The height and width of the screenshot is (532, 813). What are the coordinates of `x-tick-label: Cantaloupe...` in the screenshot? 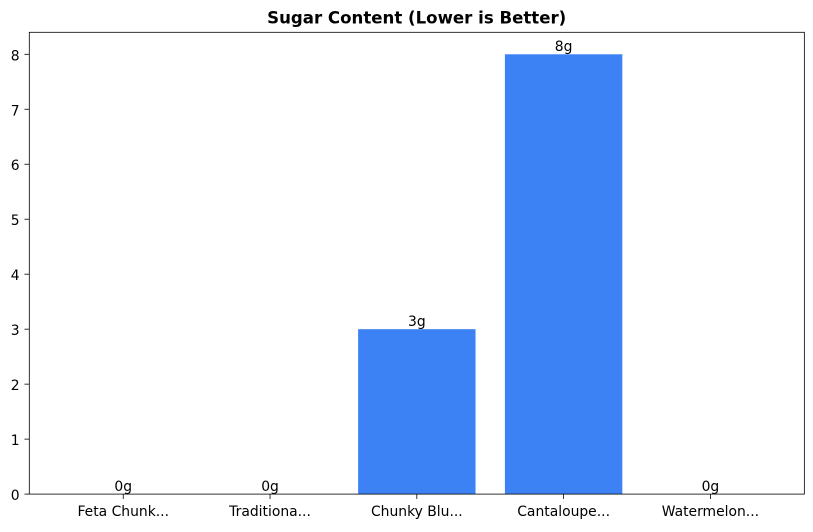 It's located at (563, 512).